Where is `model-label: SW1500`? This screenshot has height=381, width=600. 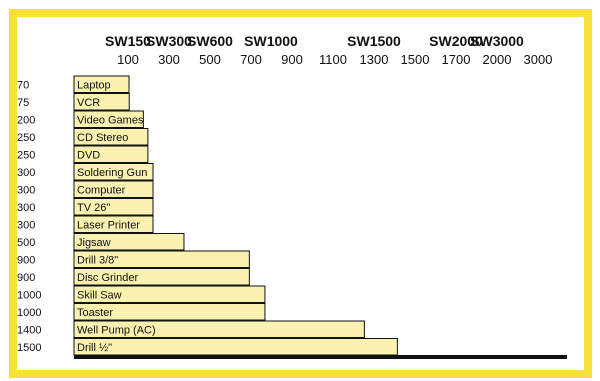 model-label: SW1500 is located at coordinates (374, 41).